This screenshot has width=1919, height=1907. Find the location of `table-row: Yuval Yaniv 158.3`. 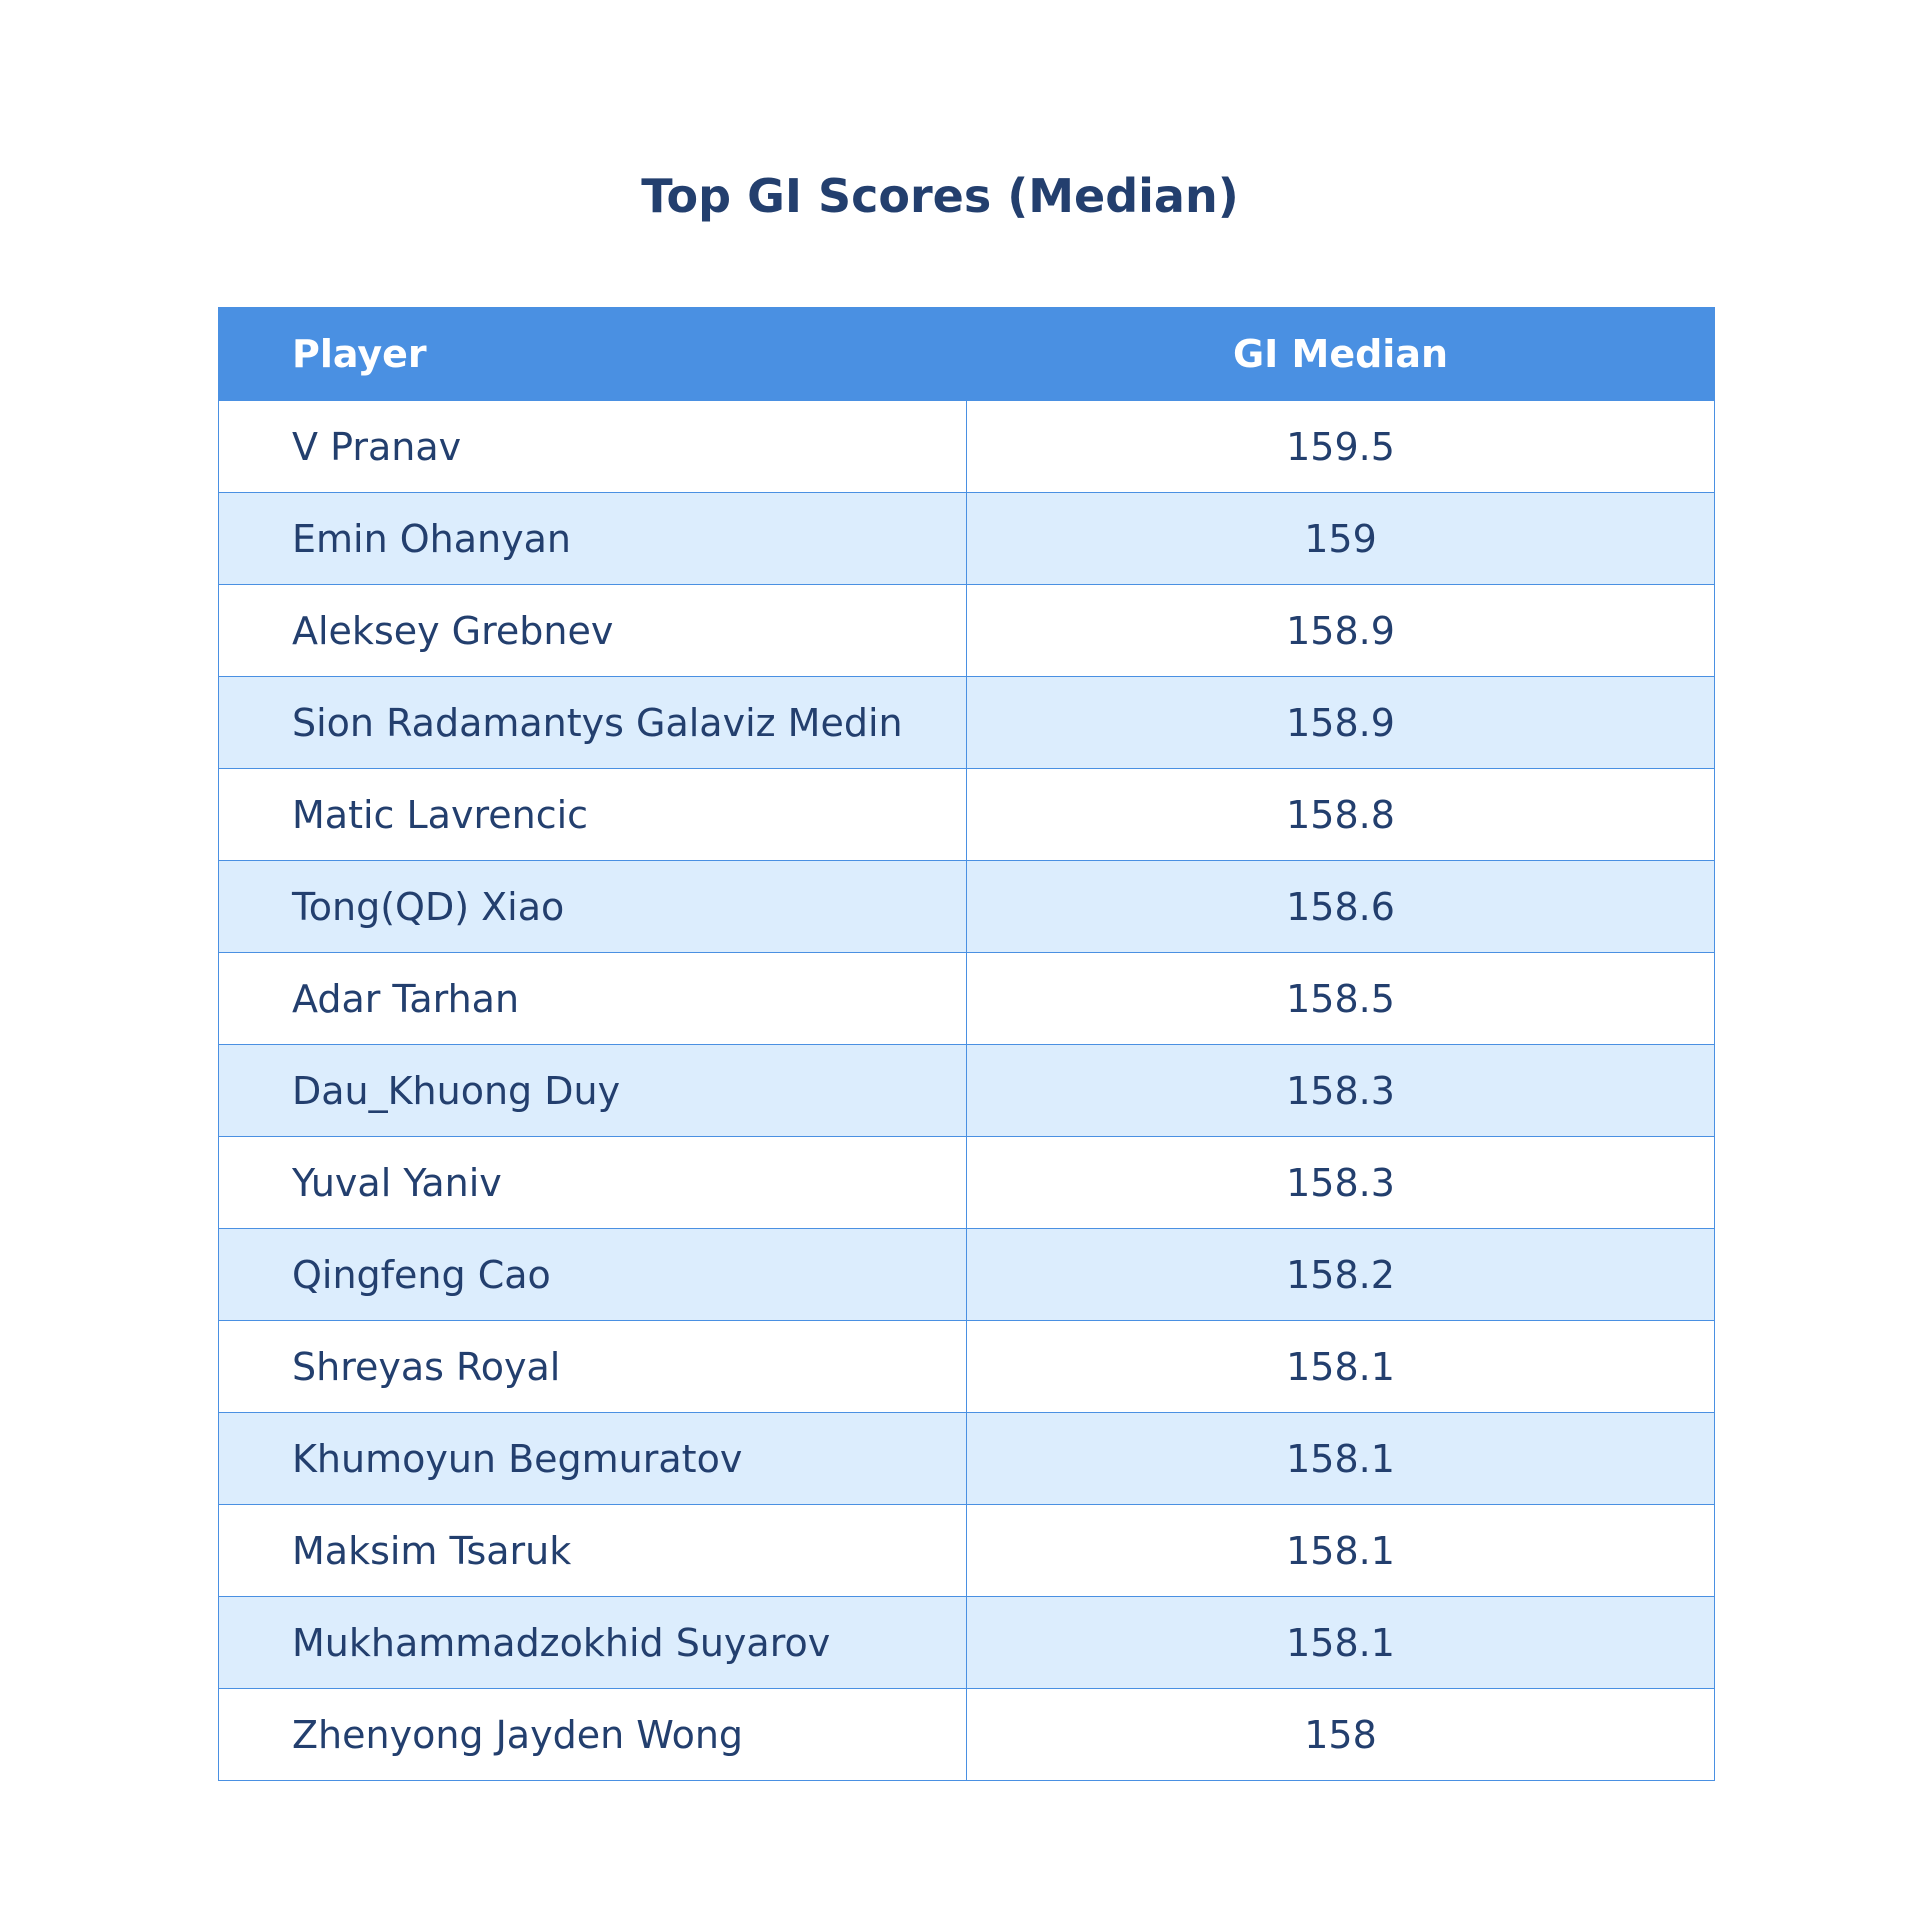

table-row: Yuval Yaniv 158.3 is located at coordinates (966, 1182).